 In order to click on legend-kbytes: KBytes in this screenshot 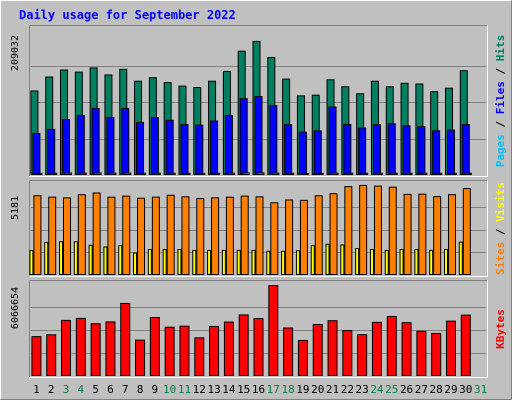, I will do `click(500, 329)`.